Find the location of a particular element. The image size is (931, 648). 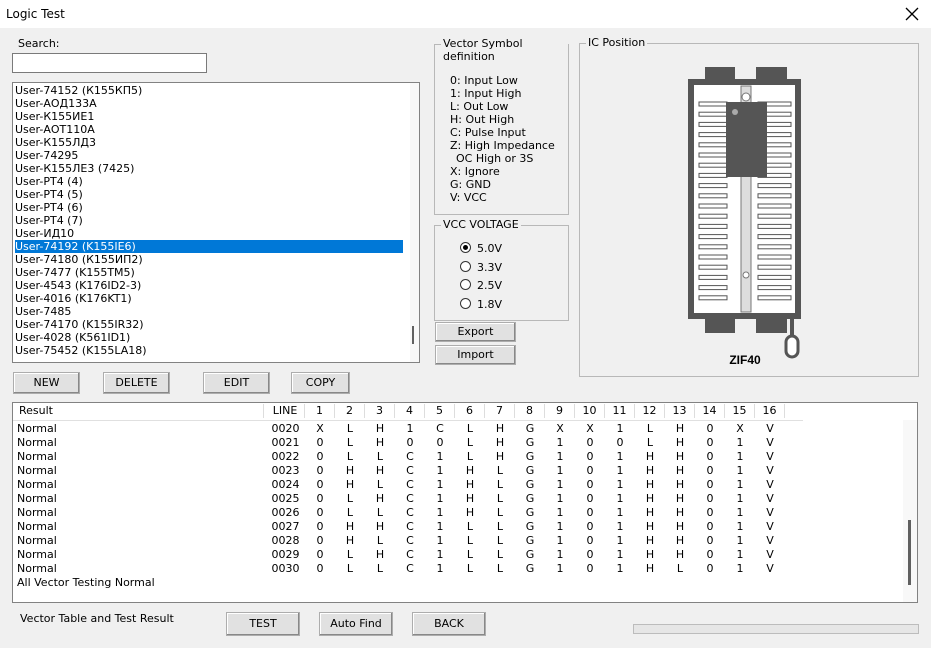

button: TEST is located at coordinates (263, 624).